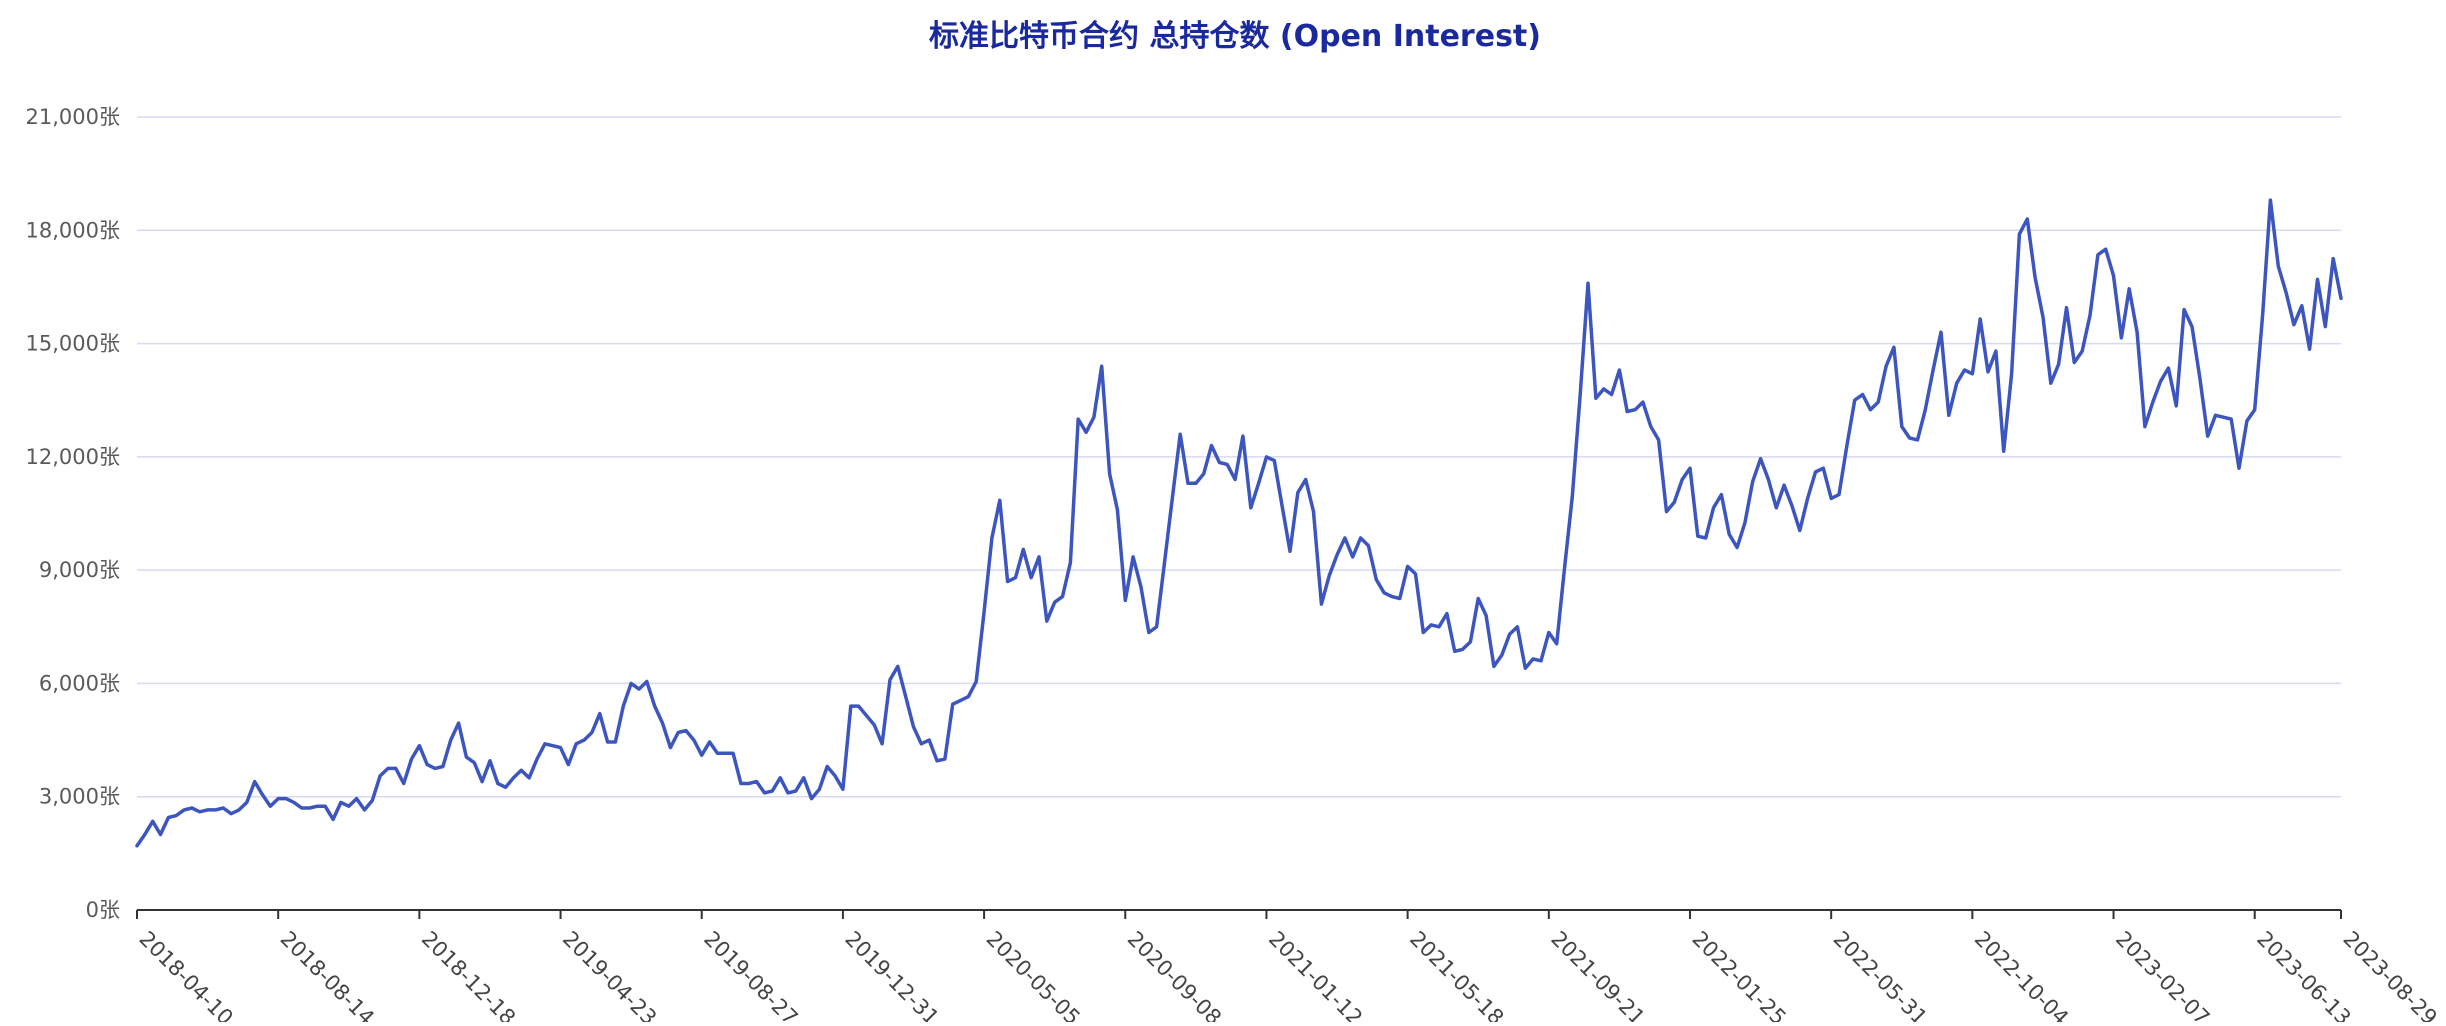 Image resolution: width=2446 pixels, height=1026 pixels. What do you see at coordinates (79, 570) in the screenshot?
I see `y-tick-label: 9,000张` at bounding box center [79, 570].